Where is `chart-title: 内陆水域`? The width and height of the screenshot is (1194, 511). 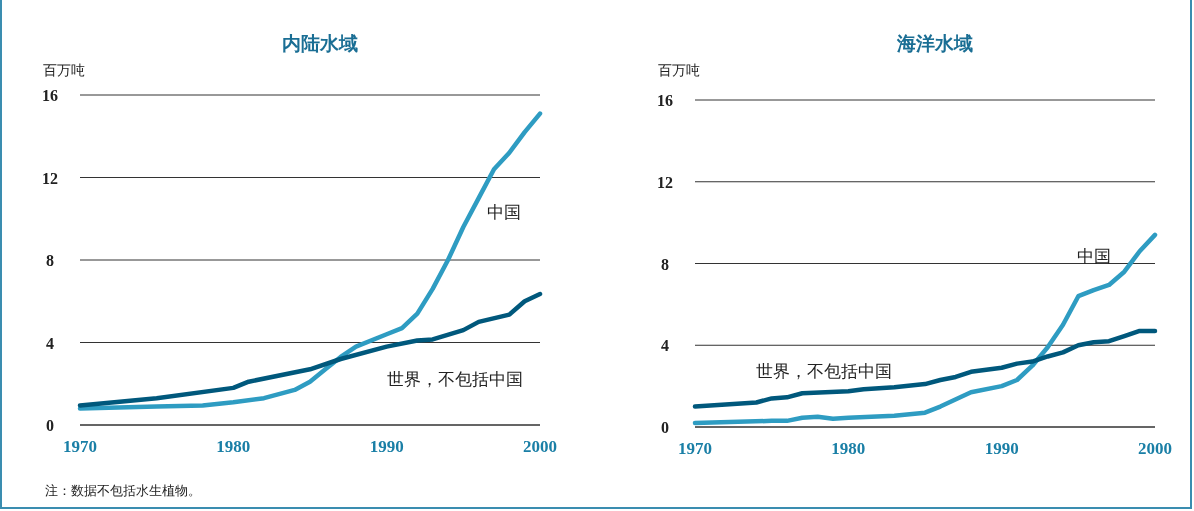
chart-title: 内陆水域 is located at coordinates (320, 43).